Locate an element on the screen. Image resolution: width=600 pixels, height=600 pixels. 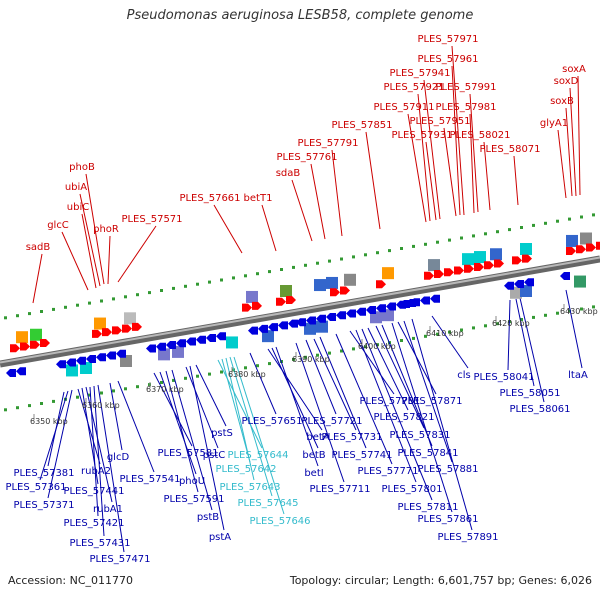
ruler-tick-label: 6400 kbp is located at coordinates (377, 346).